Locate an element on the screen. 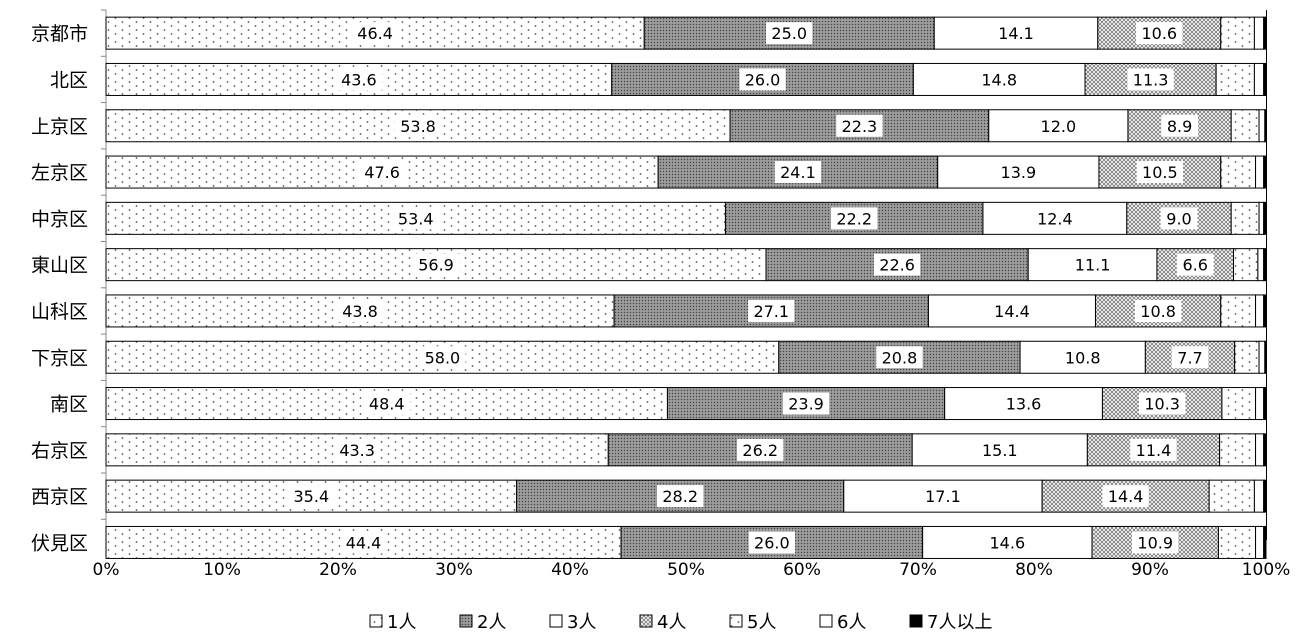 The height and width of the screenshot is (642, 1311). x-tick-label: 100% is located at coordinates (1266, 570).